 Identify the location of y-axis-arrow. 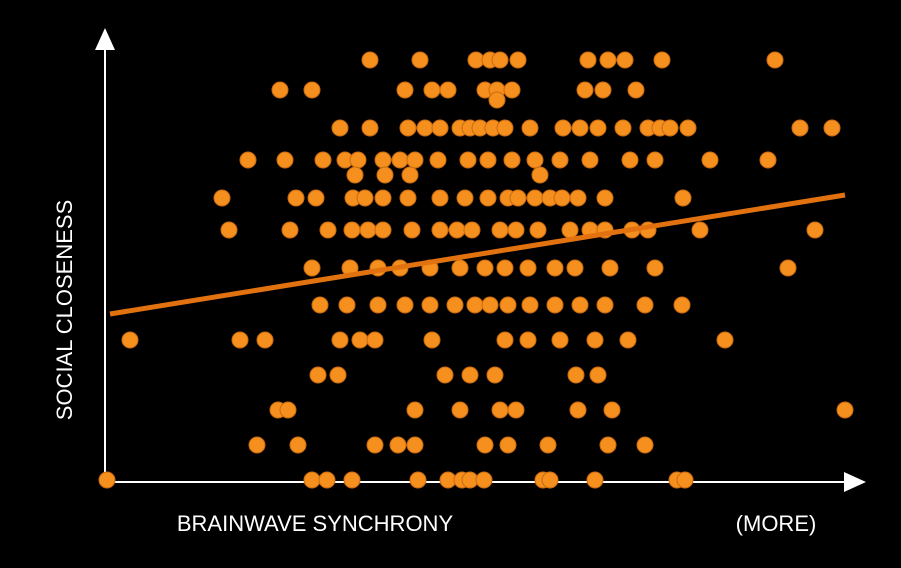
(105, 39).